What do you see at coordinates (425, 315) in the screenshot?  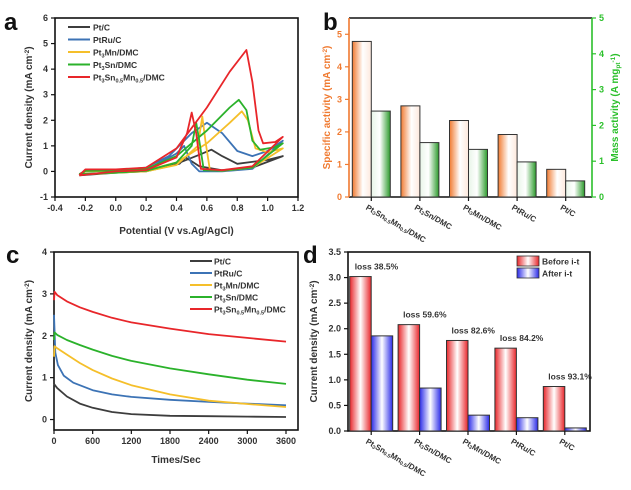 I see `loss-annotation: loss 59.6%` at bounding box center [425, 315].